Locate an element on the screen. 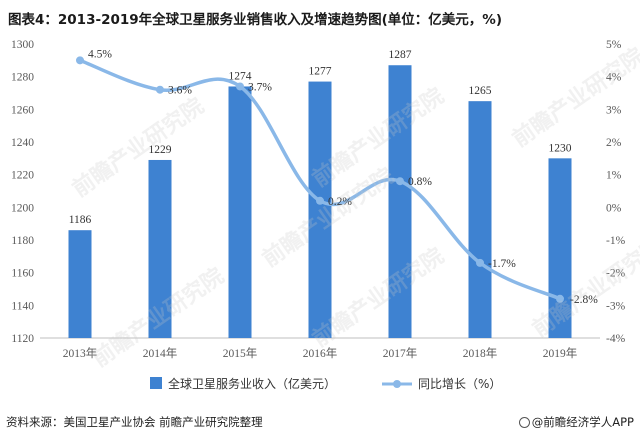 This screenshot has width=640, height=439. y-left-tick-label: 1120 is located at coordinates (22, 339).